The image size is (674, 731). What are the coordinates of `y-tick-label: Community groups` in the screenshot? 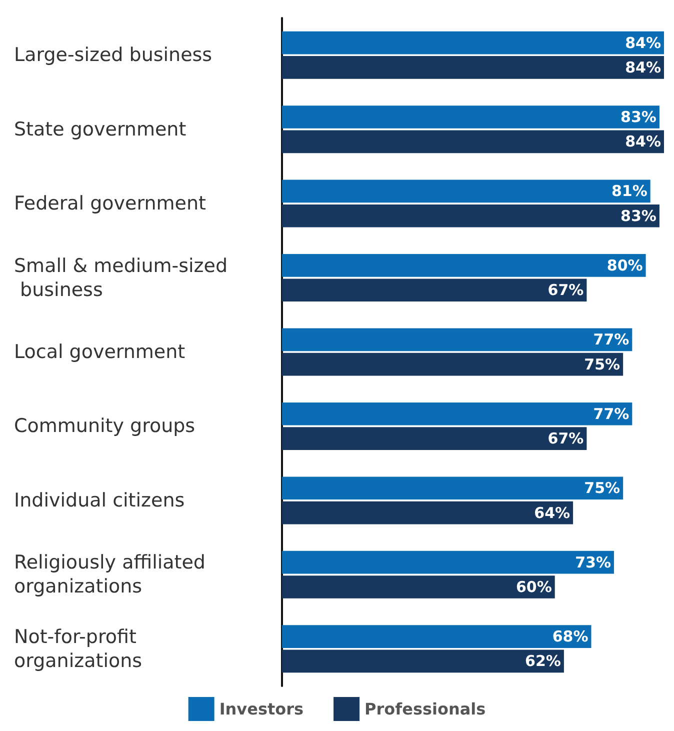 It's located at (105, 426).